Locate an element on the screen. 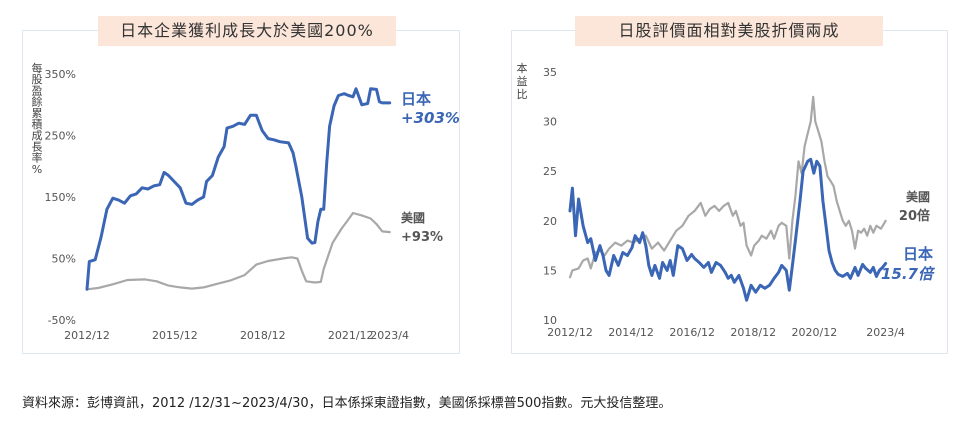 The height and width of the screenshot is (427, 969). series-line-japan is located at coordinates (728, 229).